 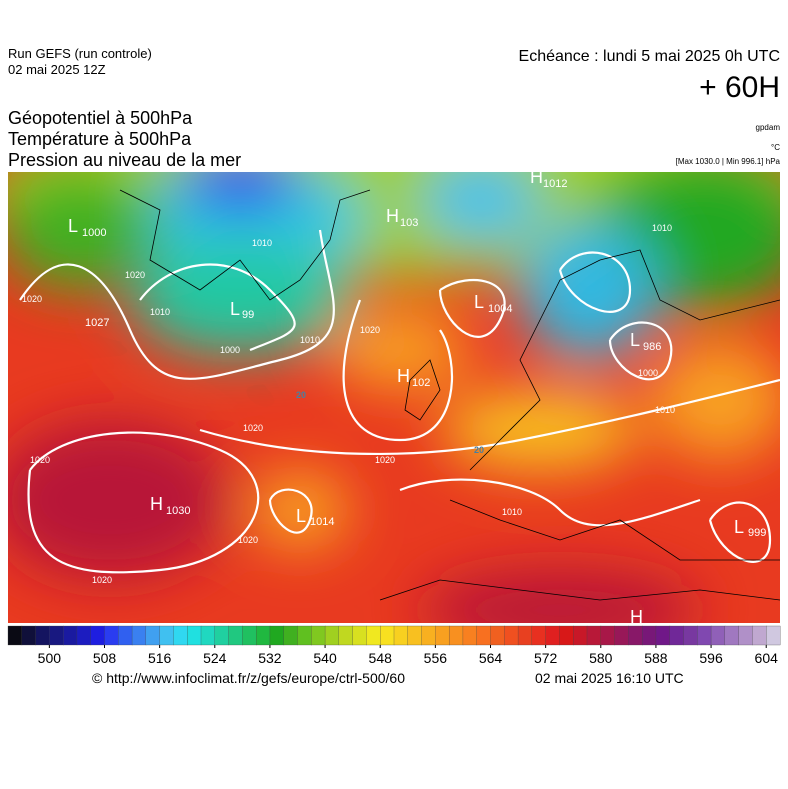 I want to click on center-pressure: 1030, so click(x=178, y=511).